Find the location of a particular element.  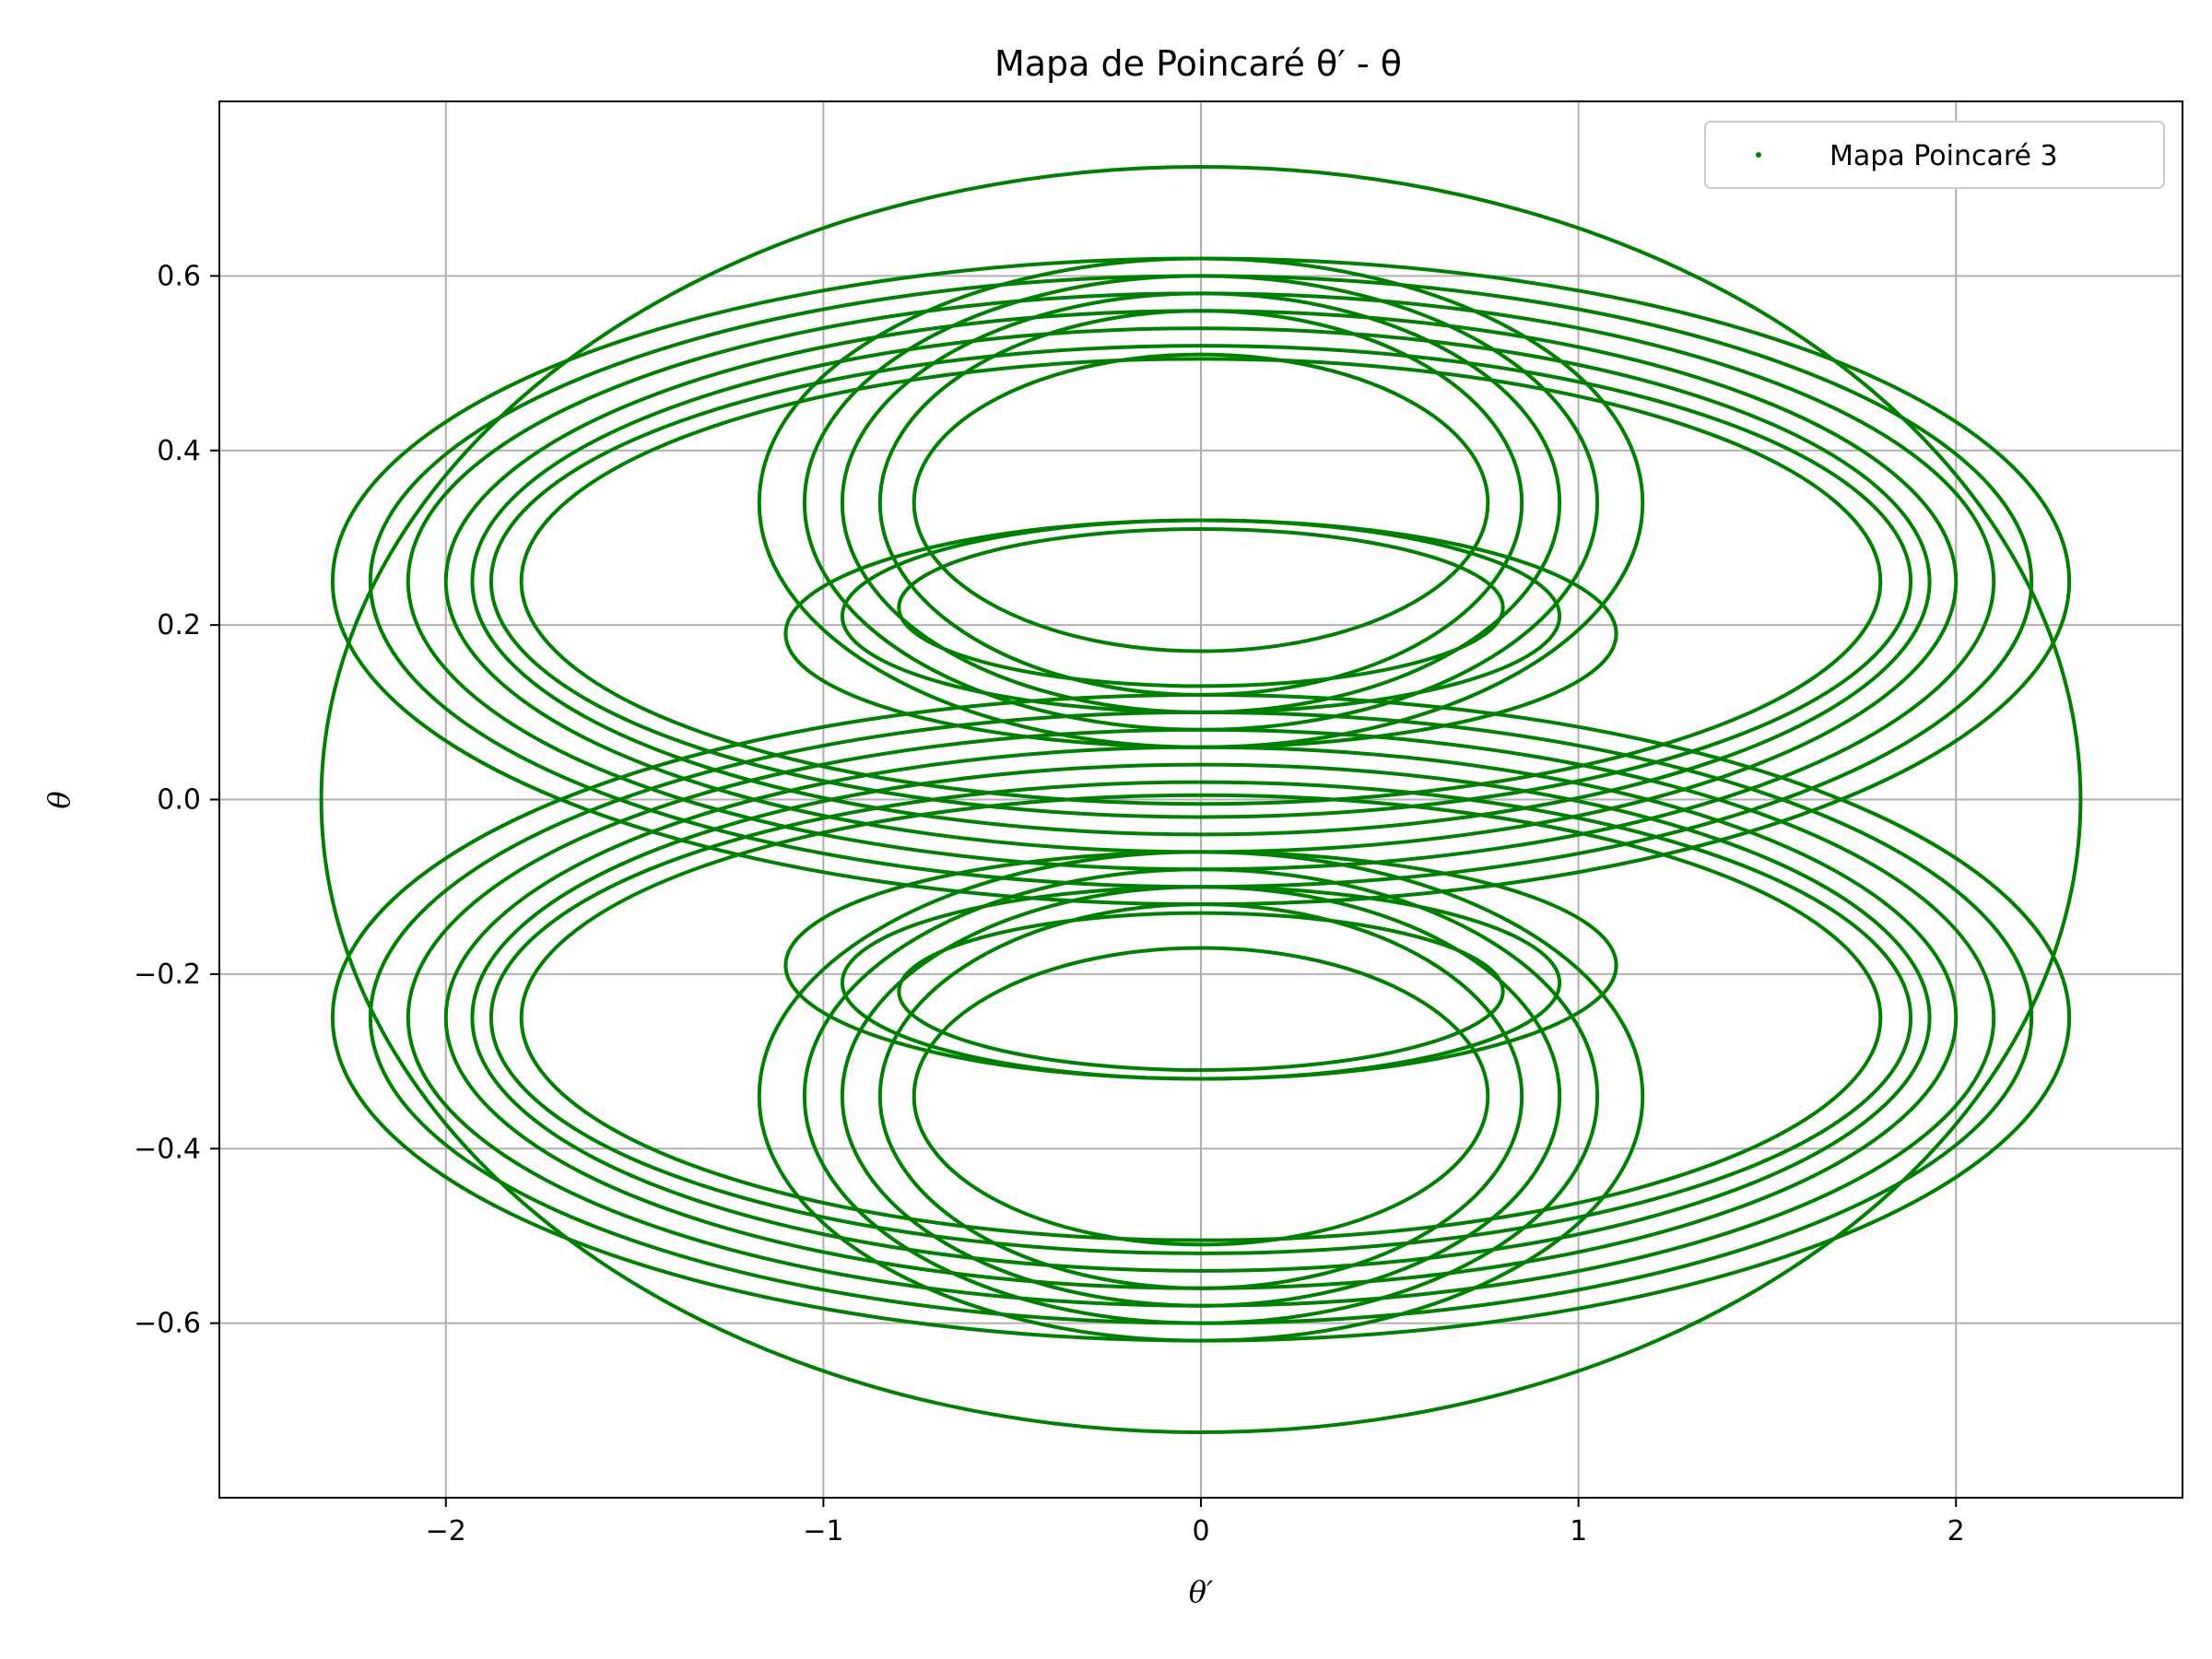

x-axis: −2 −1 0 1 2 is located at coordinates (1195, 1522).